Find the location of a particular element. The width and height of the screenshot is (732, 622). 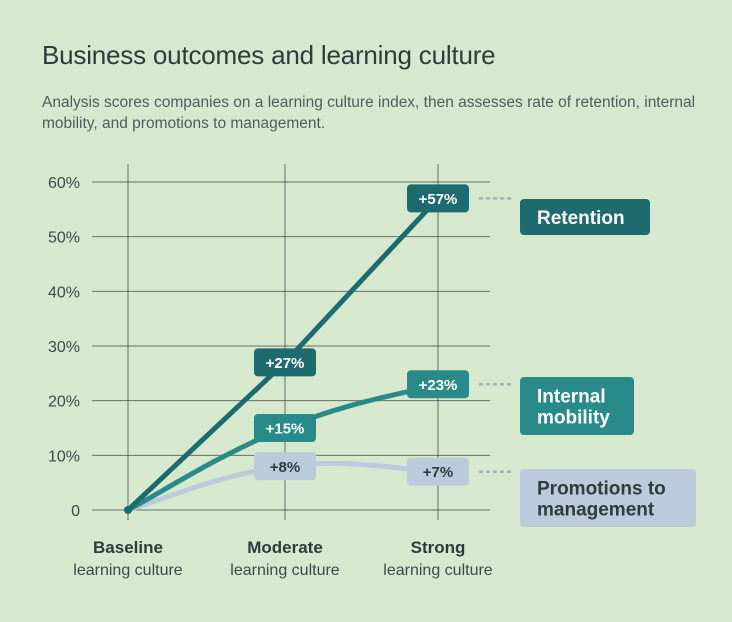

series-line-internal_mobility is located at coordinates (283, 447).